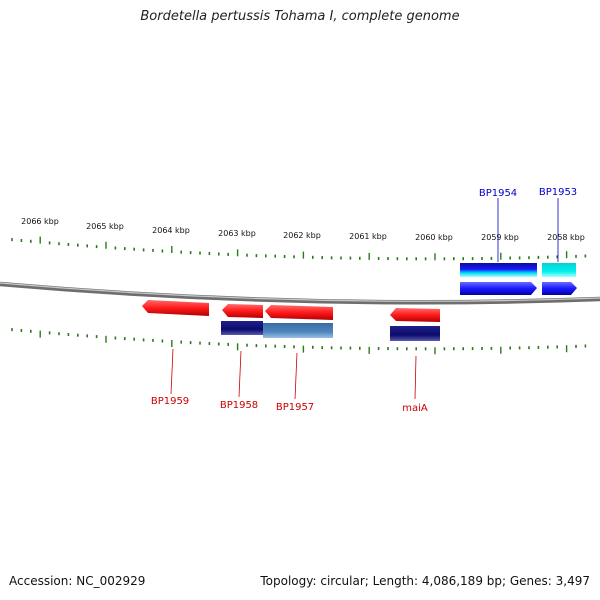 The image size is (600, 600). I want to click on ruler-ticks-bottom, so click(299, 341).